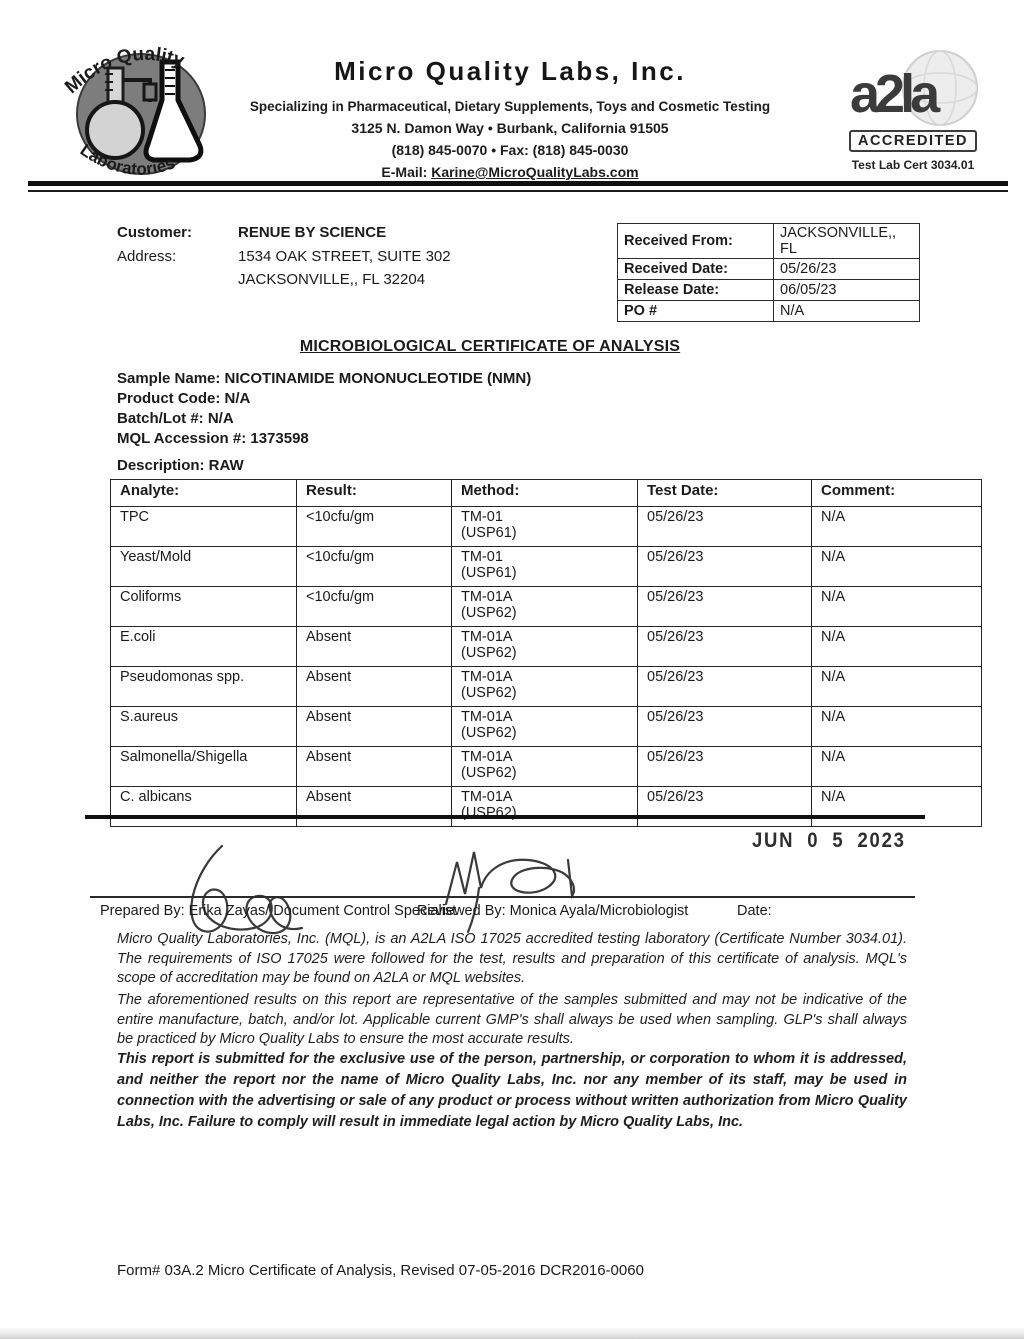 The height and width of the screenshot is (1339, 1024). Describe the element at coordinates (203, 726) in the screenshot. I see `cell-analyte: S.aureus` at that location.